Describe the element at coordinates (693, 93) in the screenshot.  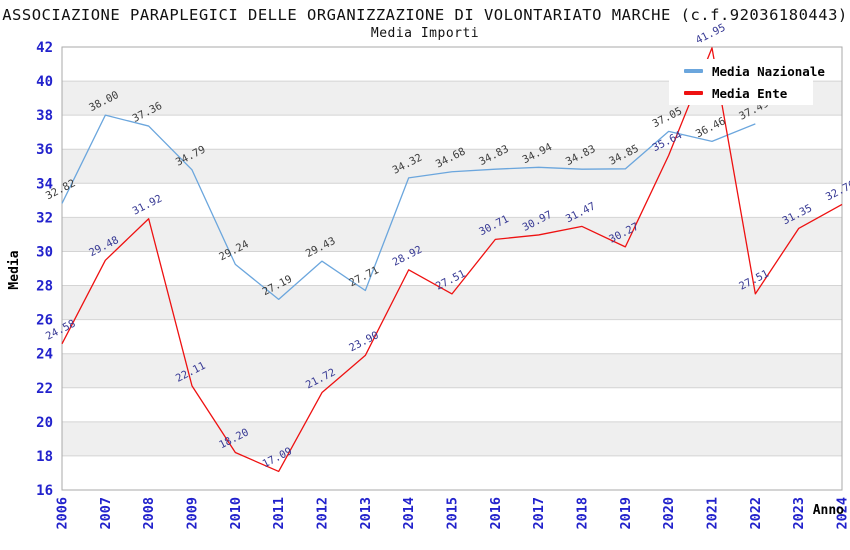
I see `legend-swatch-ente-icon` at that location.